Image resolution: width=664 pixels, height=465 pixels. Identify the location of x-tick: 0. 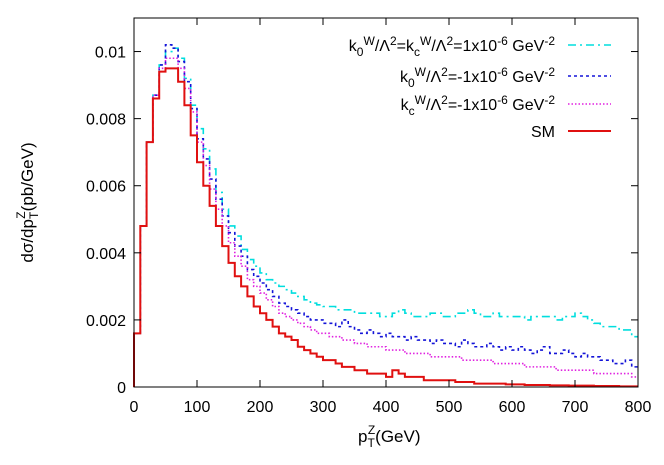
(134, 217).